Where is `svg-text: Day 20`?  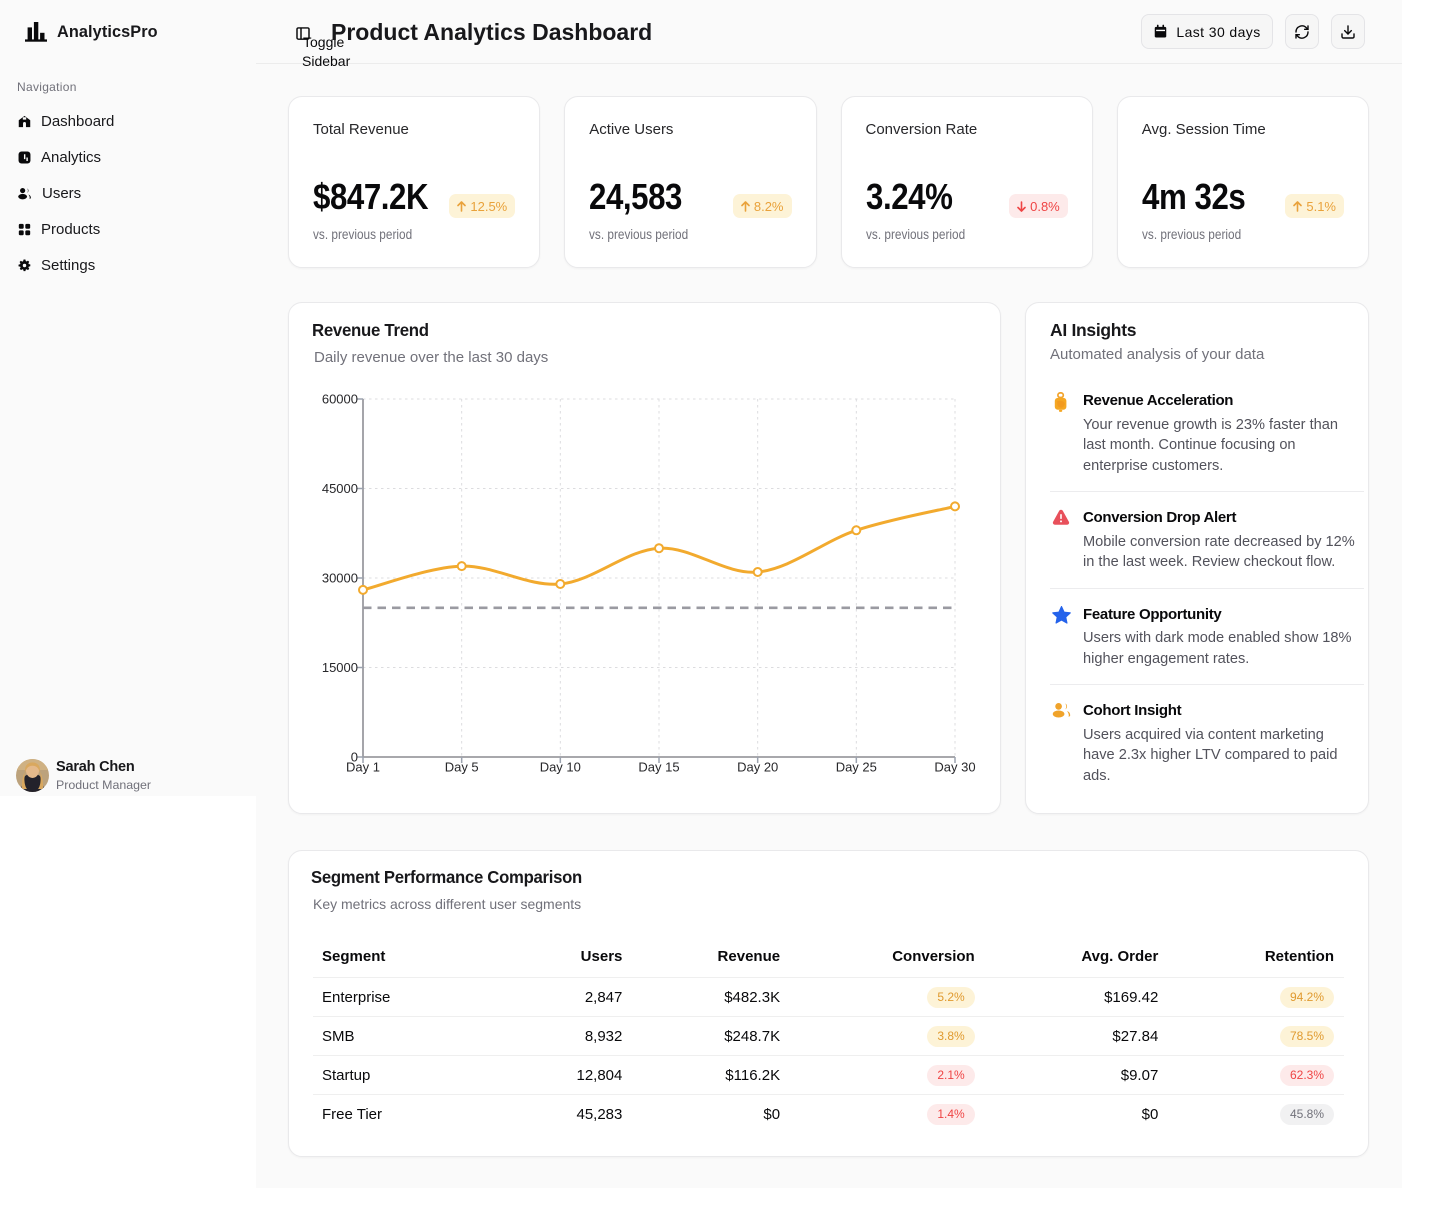 svg-text: Day 20 is located at coordinates (757, 767).